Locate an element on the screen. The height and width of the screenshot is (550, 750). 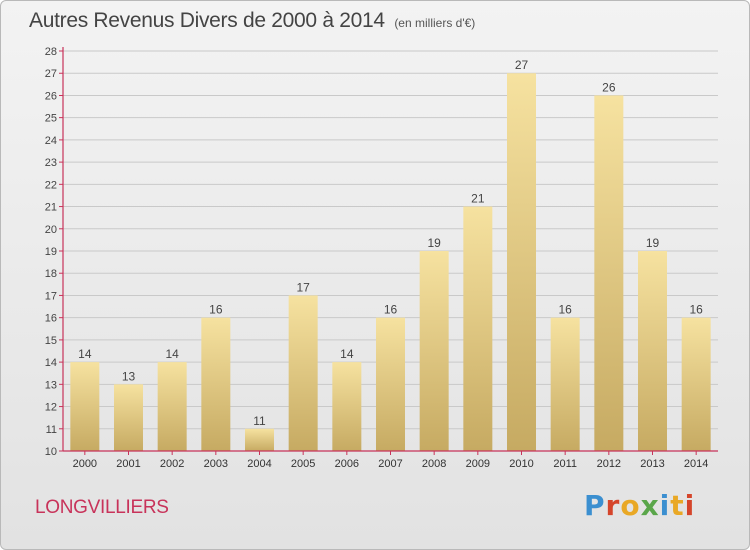
logo-letter: P is located at coordinates (595, 505).